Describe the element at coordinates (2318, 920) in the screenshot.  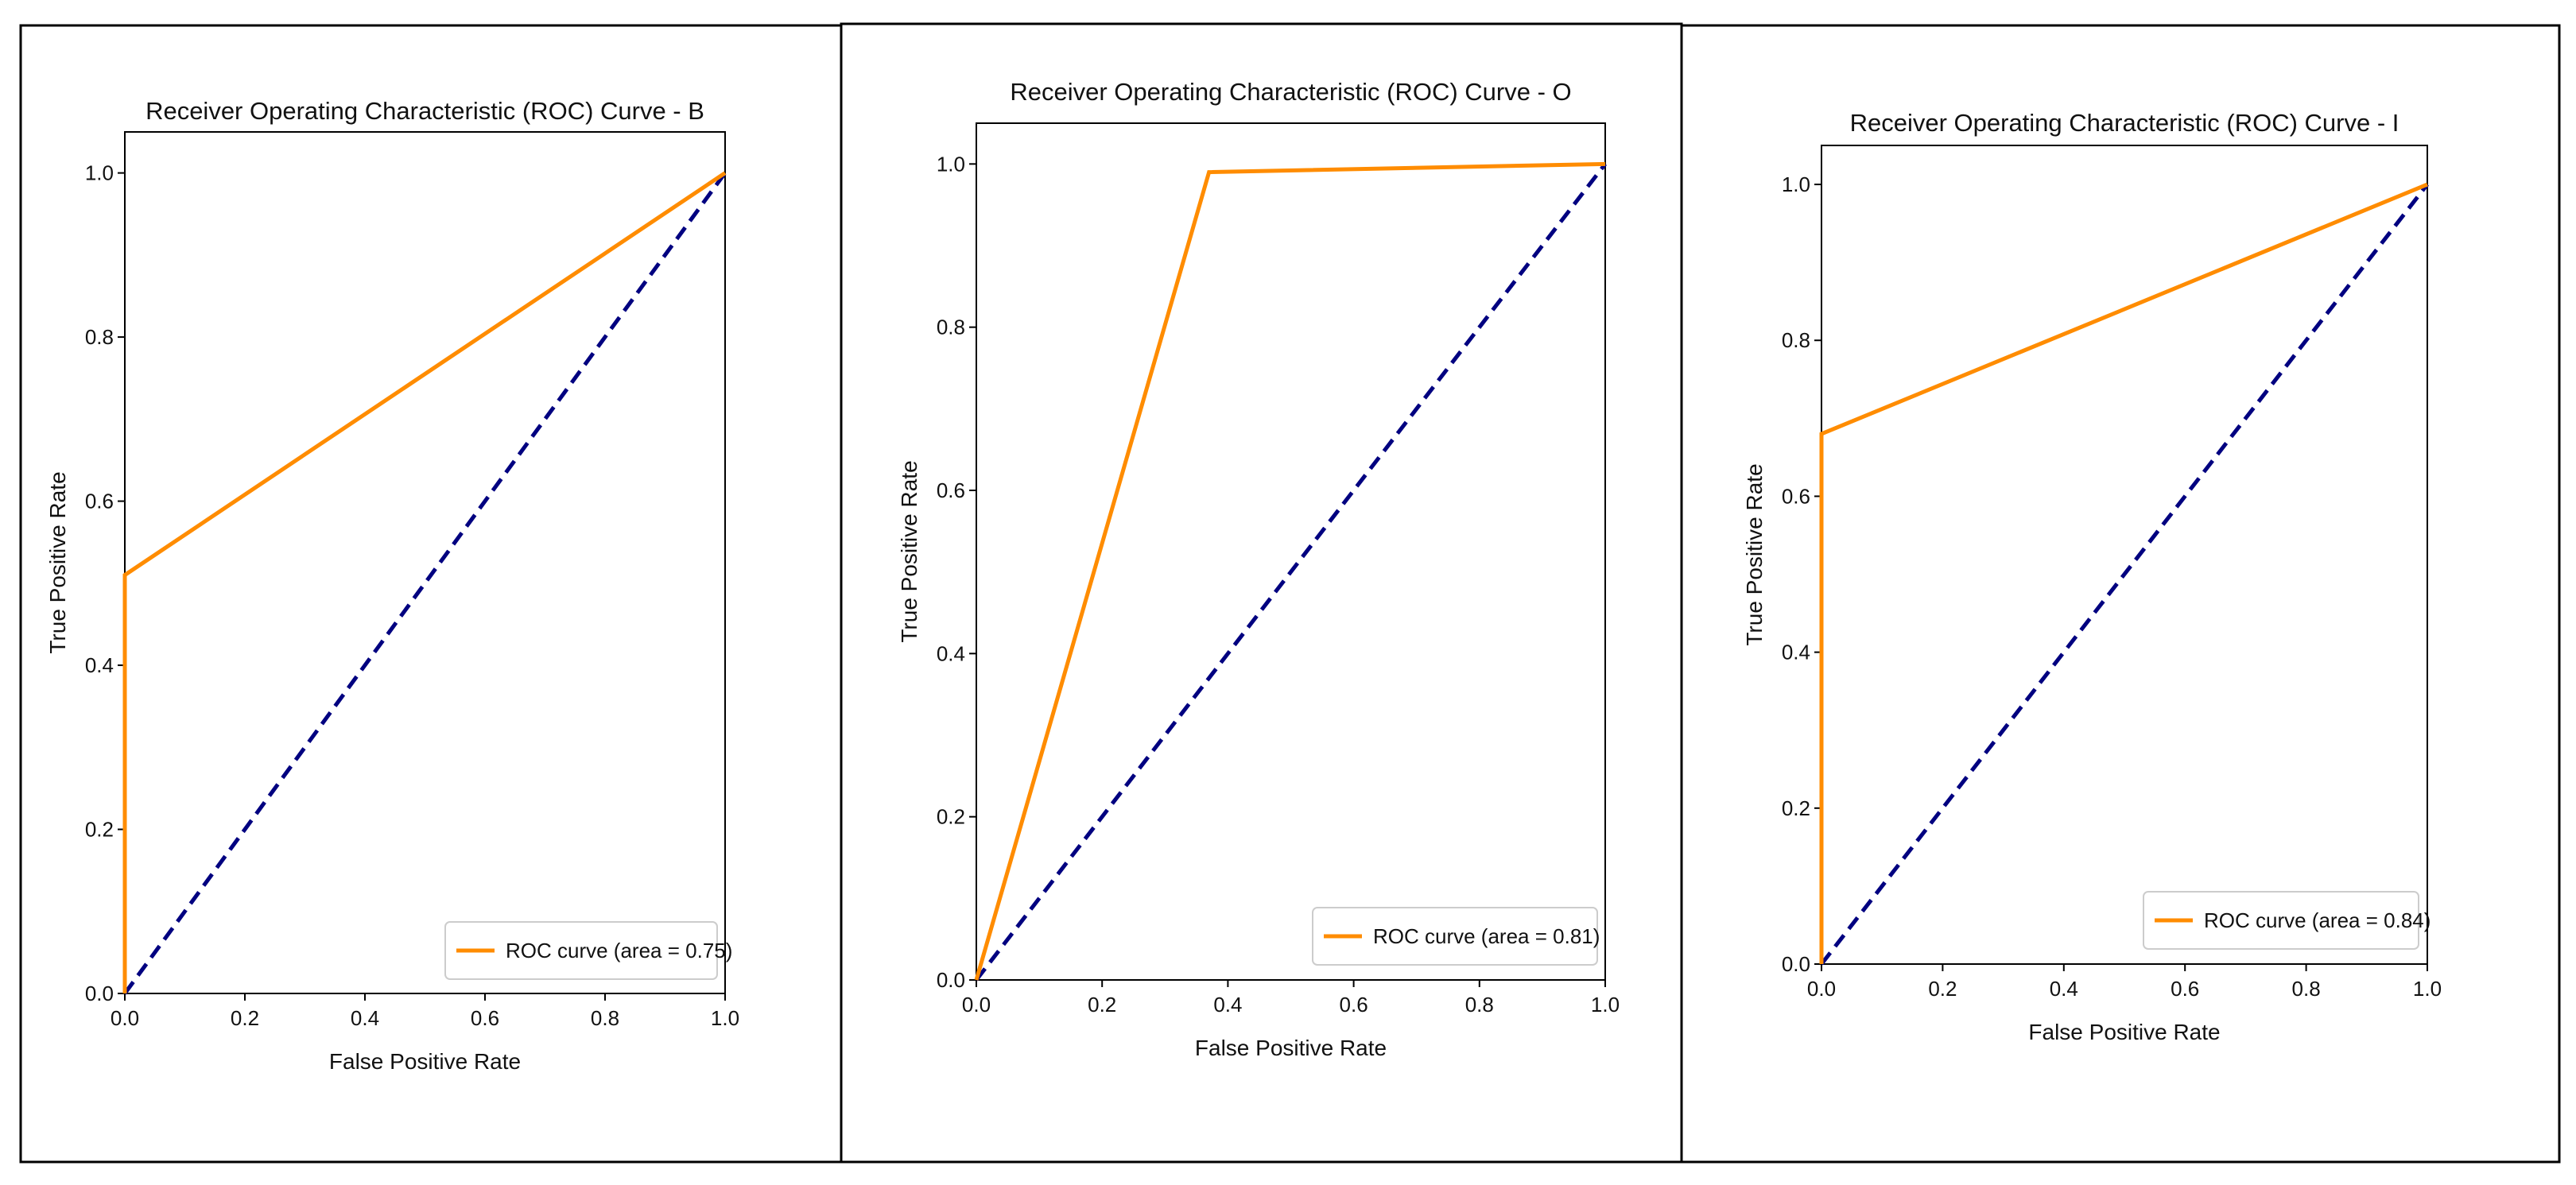
I see `legend-label: ROC curve (area = 0.84)` at that location.